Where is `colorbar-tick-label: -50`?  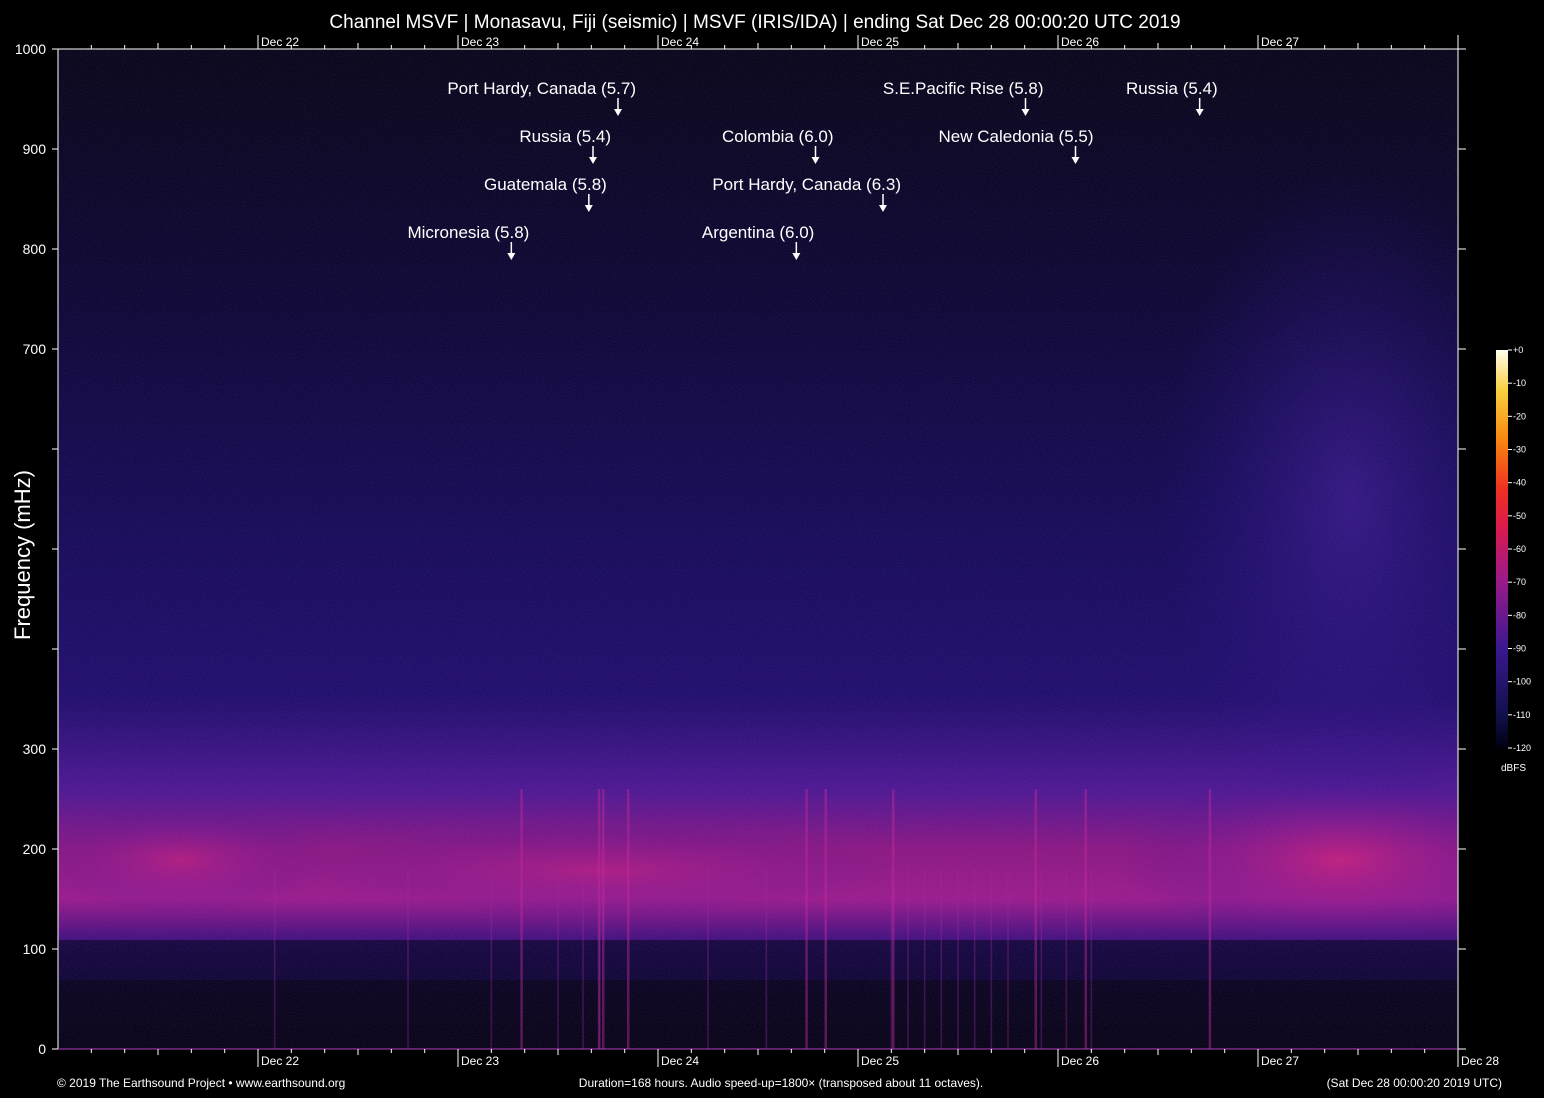
colorbar-tick-label: -50 is located at coordinates (1519, 516).